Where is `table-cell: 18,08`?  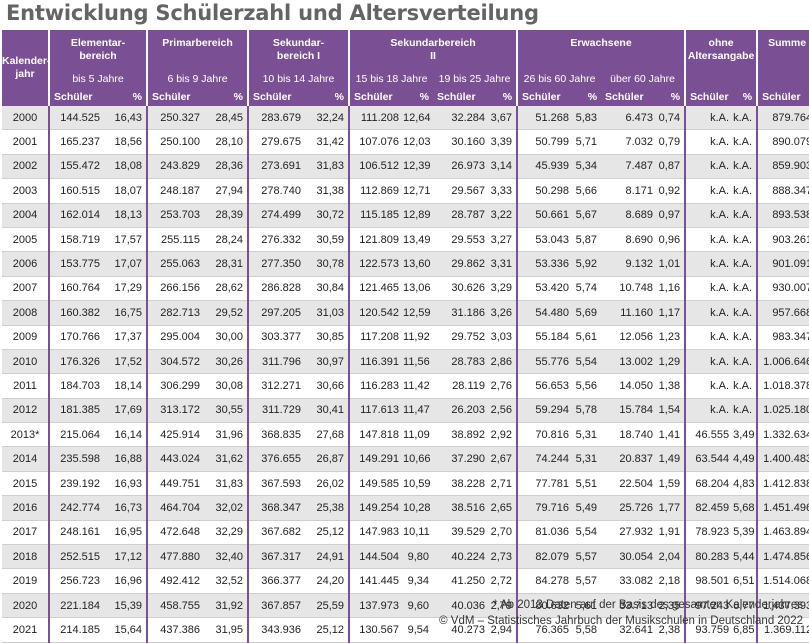
table-cell: 18,08 is located at coordinates (125, 167).